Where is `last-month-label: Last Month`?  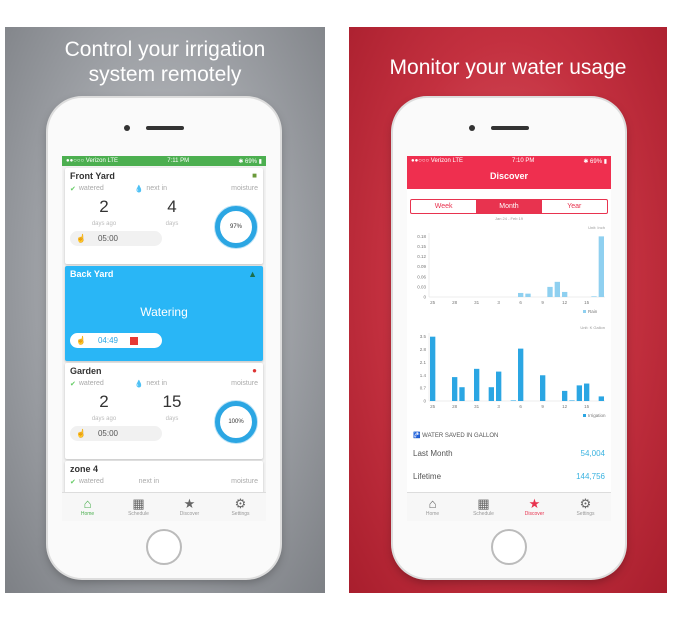 last-month-label: Last Month is located at coordinates (433, 453).